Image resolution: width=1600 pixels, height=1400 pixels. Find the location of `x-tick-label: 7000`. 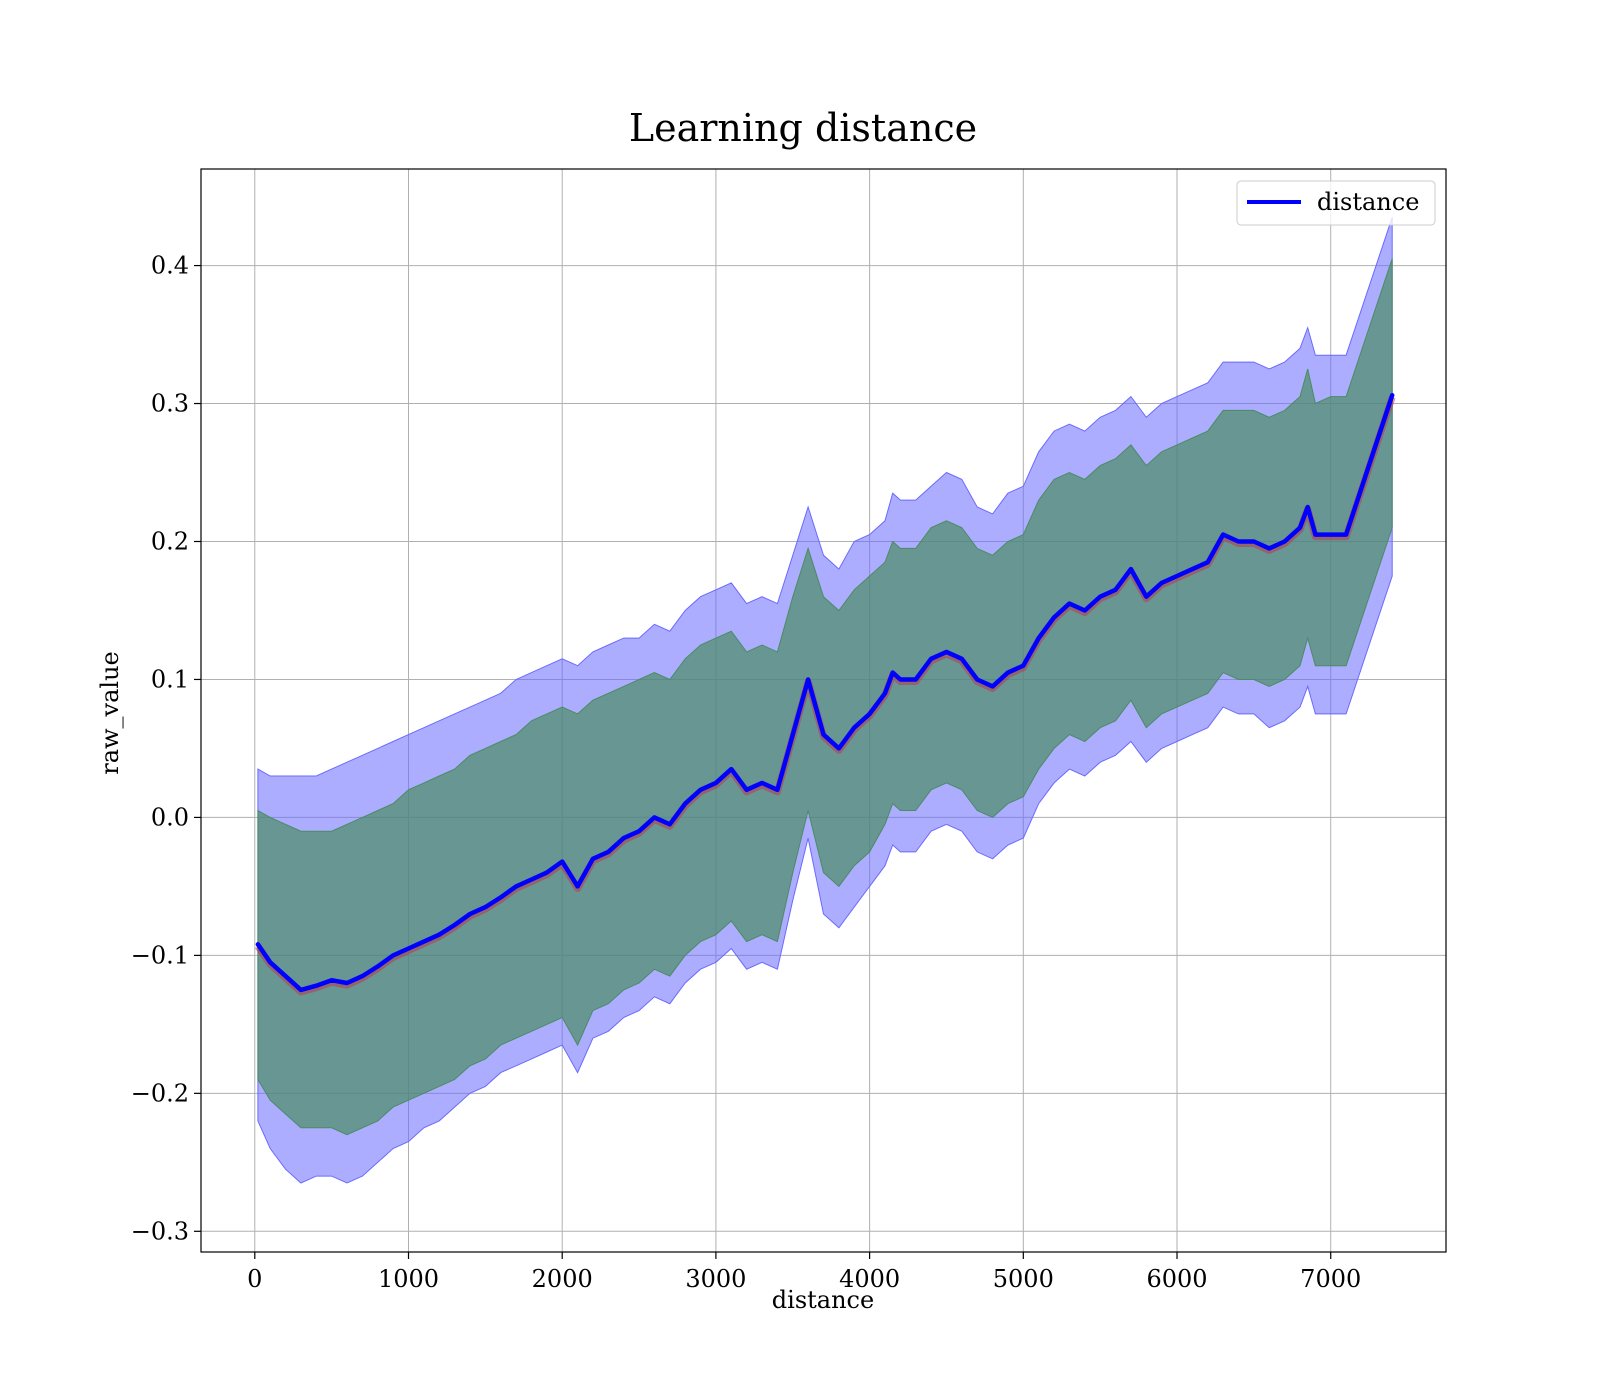

x-tick-label: 7000 is located at coordinates (1330, 1279).